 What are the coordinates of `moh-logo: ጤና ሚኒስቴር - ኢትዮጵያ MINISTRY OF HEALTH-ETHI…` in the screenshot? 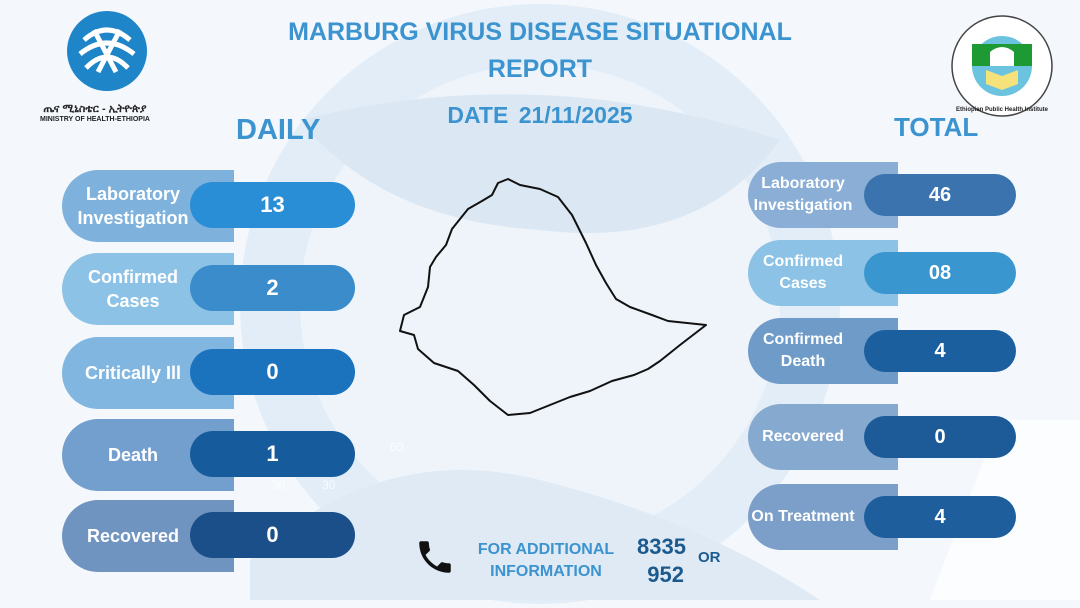 It's located at (95, 66).